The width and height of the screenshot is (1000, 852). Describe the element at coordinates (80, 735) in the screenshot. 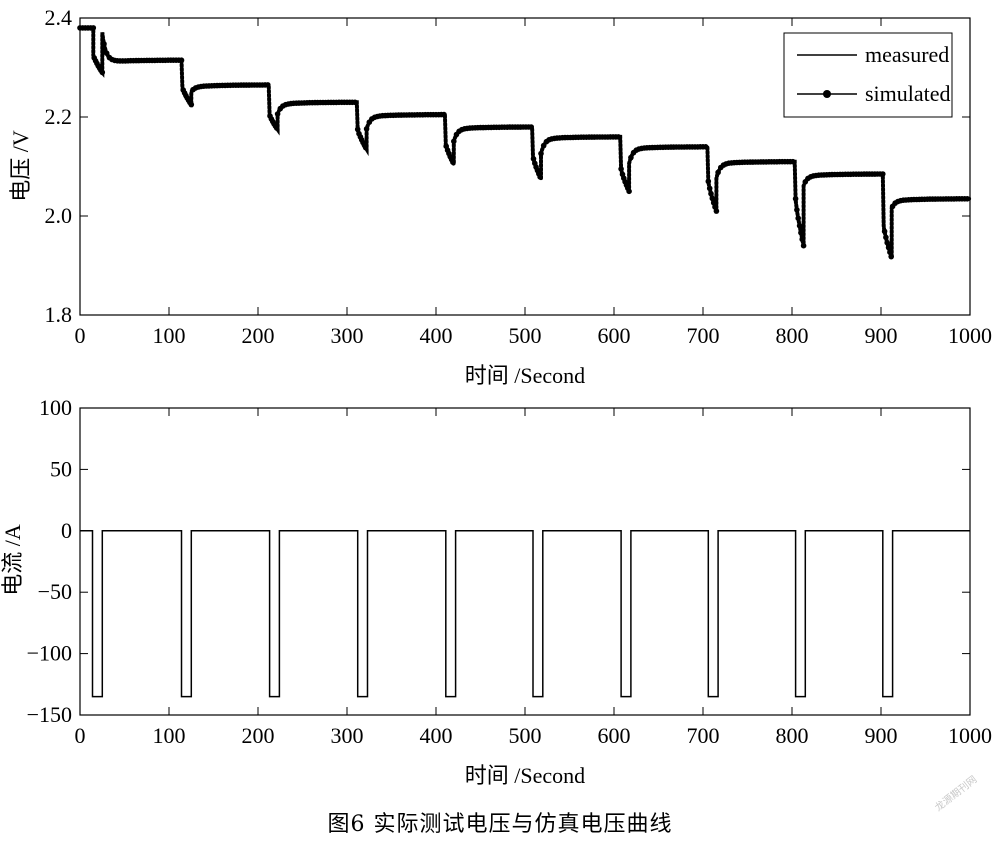

I see `current-x-tick-label: 0` at that location.